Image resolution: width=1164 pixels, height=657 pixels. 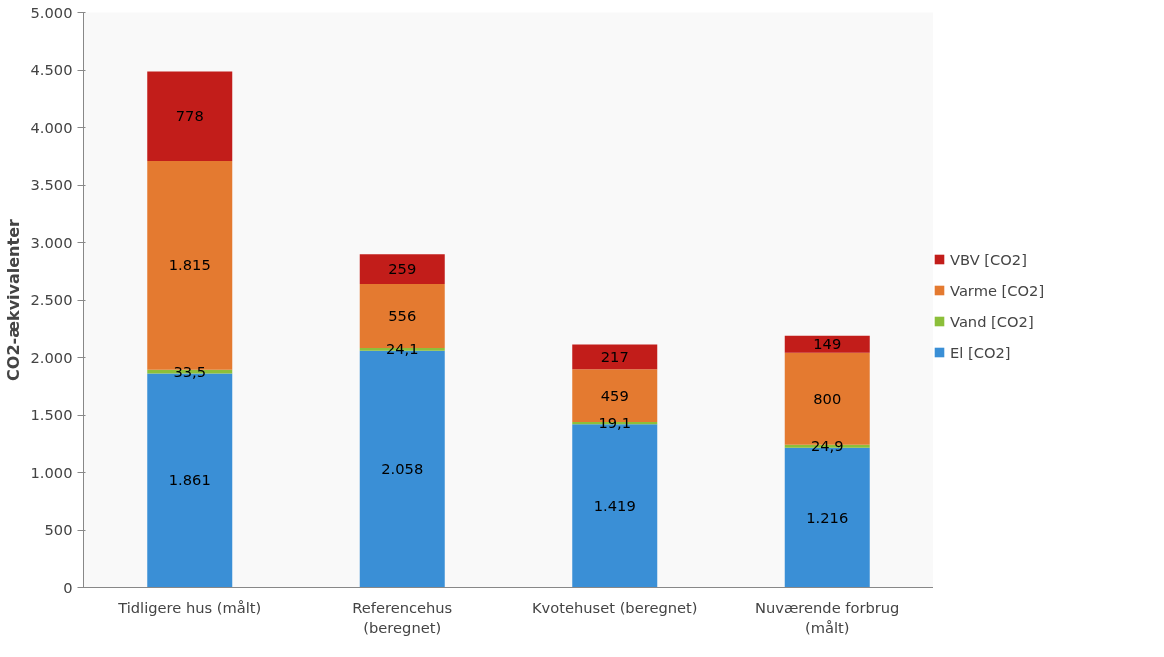 I want to click on data-label: 1.216, so click(x=827, y=517).